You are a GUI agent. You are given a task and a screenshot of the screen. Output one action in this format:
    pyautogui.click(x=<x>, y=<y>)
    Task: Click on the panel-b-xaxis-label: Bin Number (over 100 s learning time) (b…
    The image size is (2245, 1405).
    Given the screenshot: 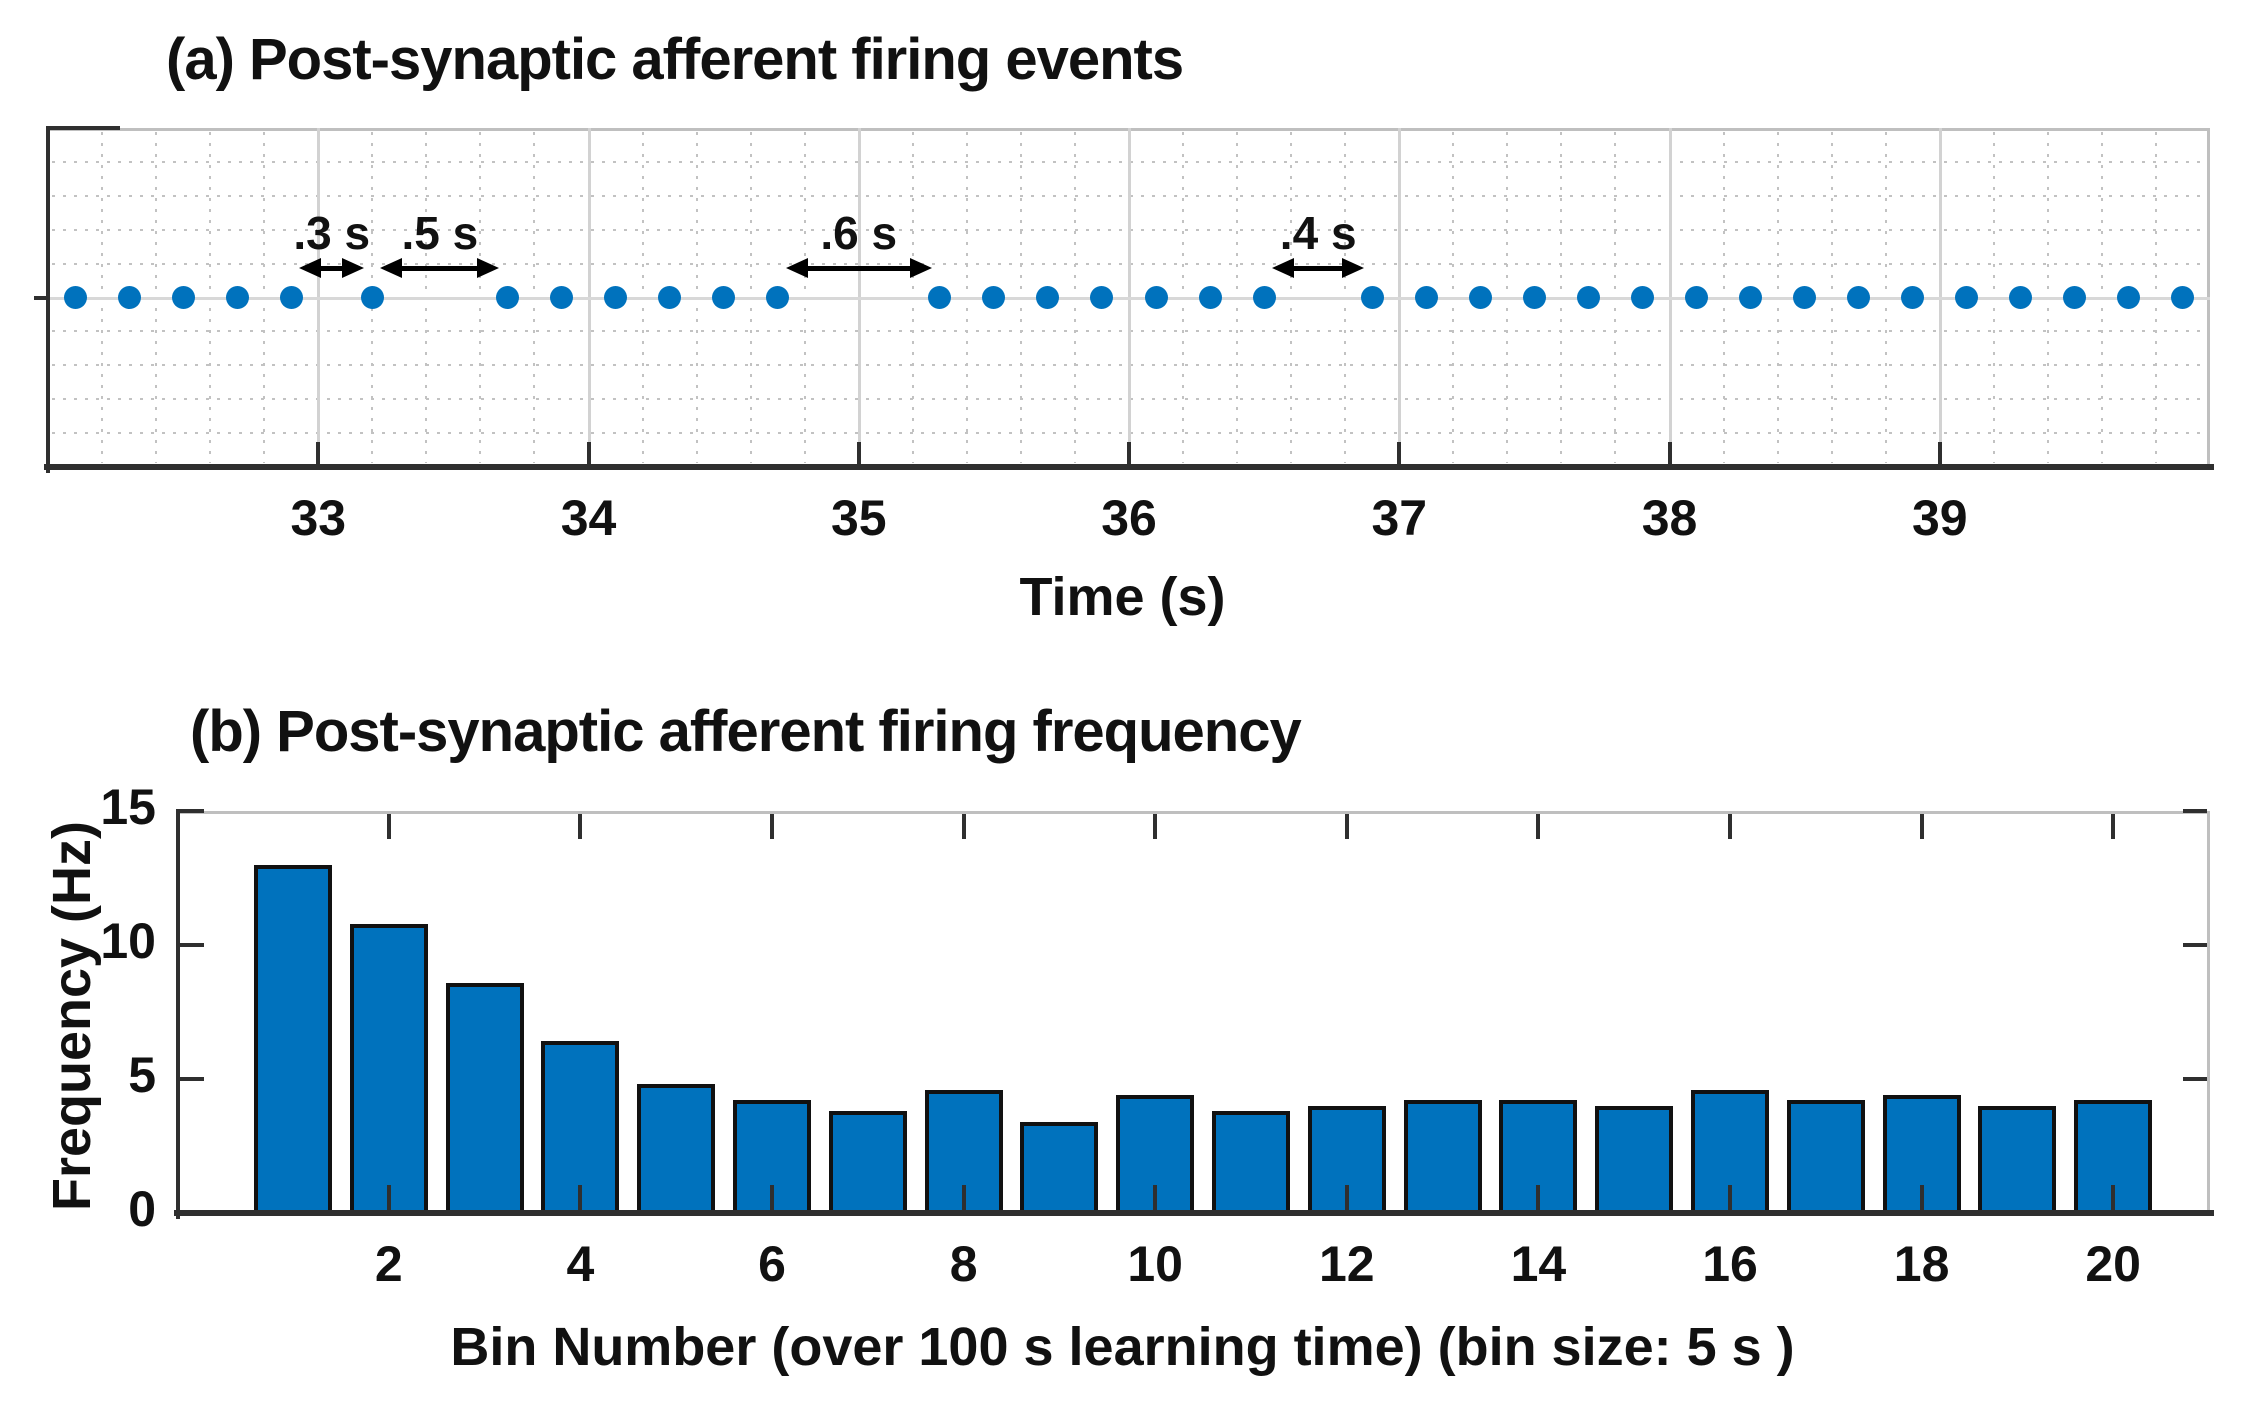 What is the action you would take?
    pyautogui.click(x=1122, y=1347)
    